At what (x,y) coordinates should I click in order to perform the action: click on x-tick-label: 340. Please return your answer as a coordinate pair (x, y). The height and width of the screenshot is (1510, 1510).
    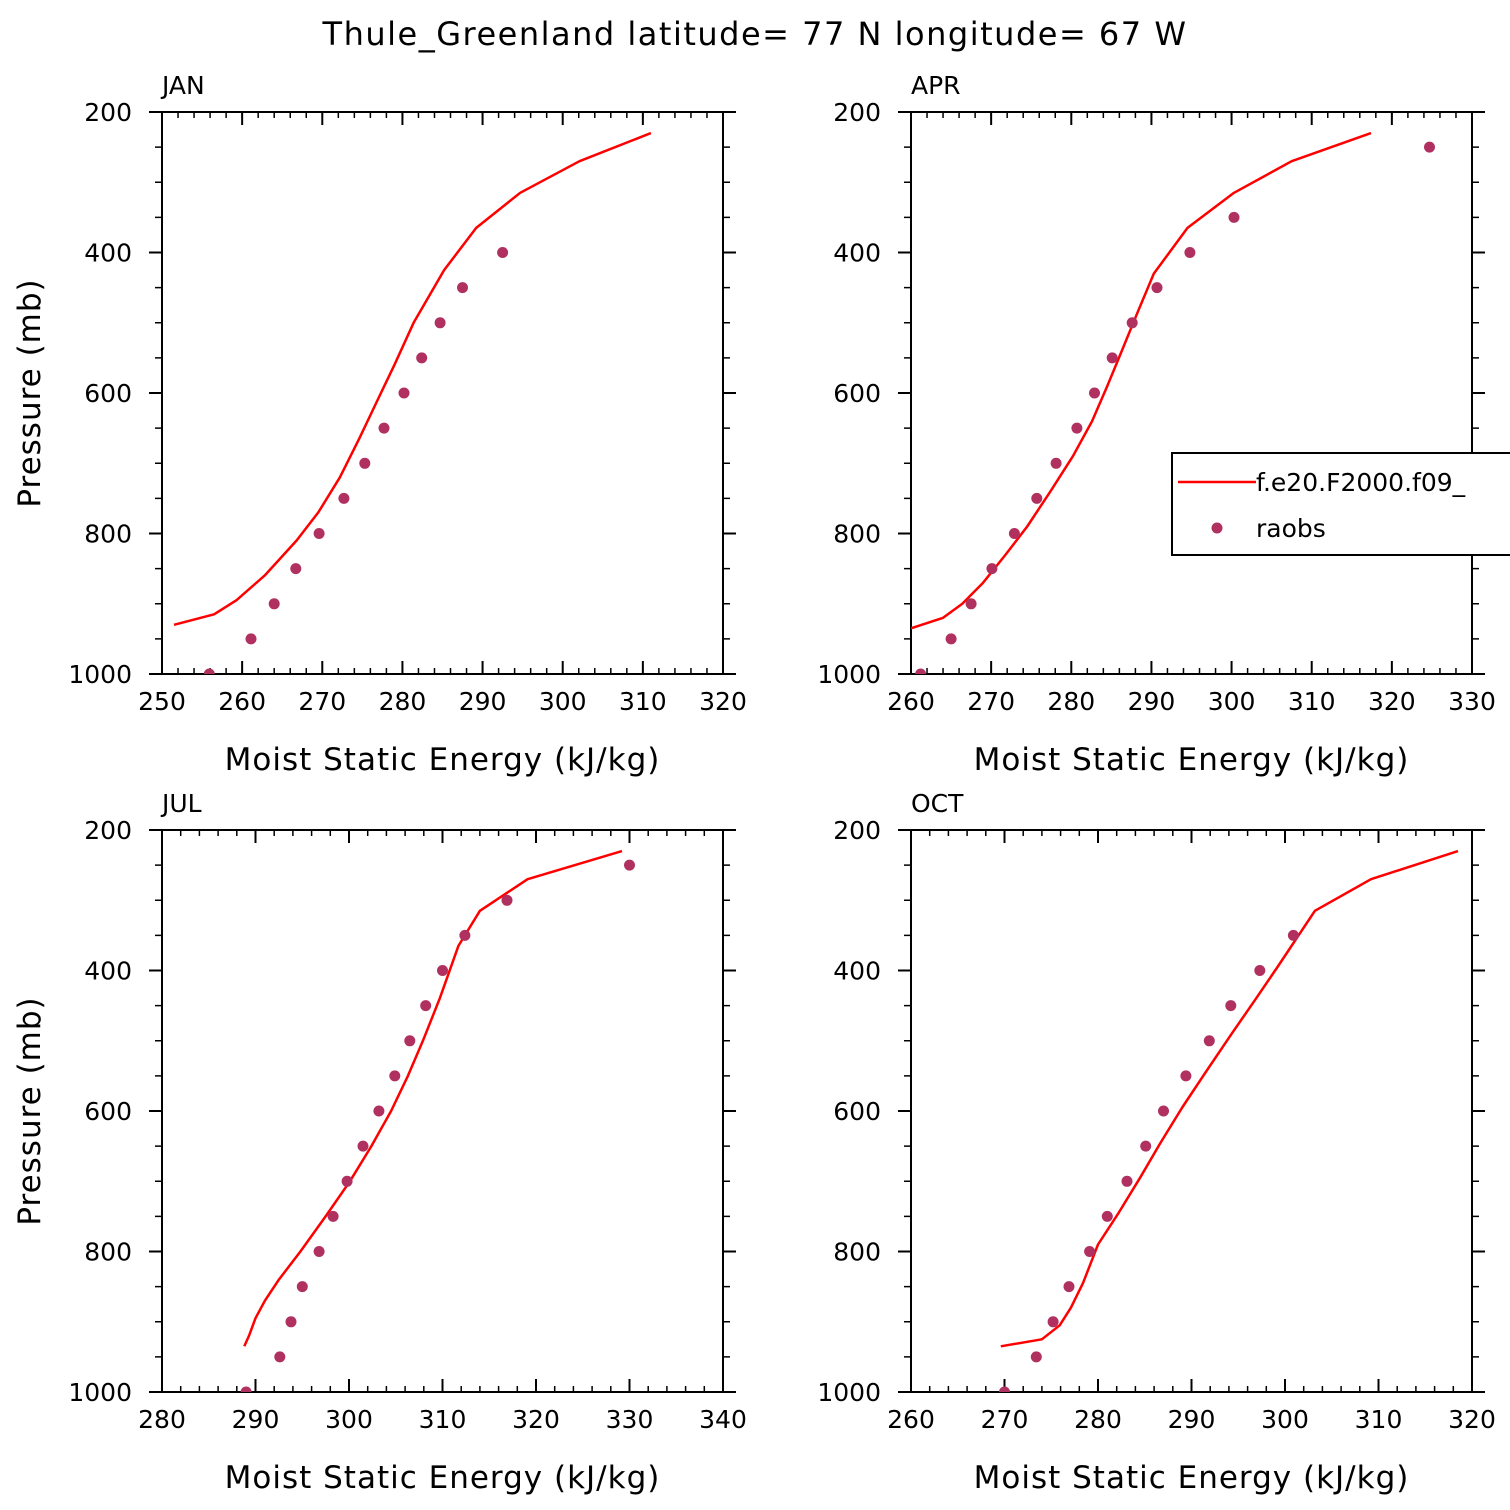
    Looking at the image, I should click on (723, 1419).